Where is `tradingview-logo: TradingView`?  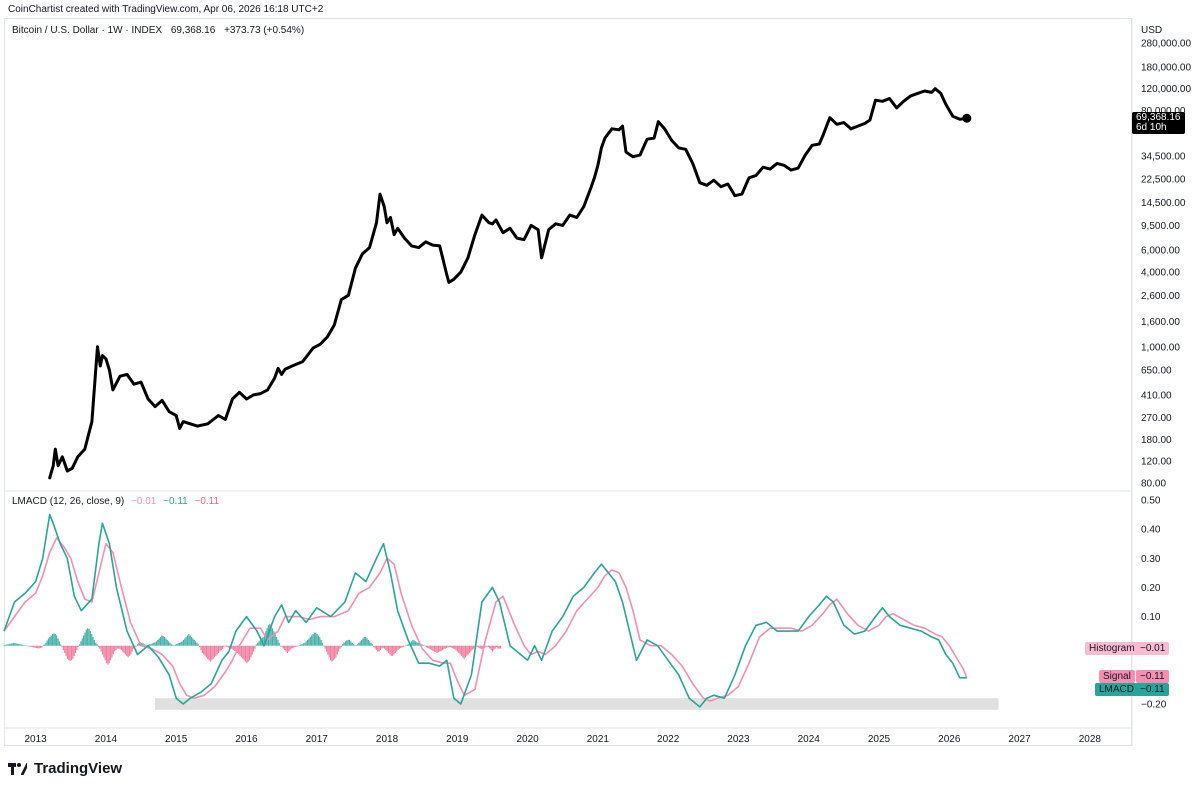
tradingview-logo: TradingView is located at coordinates (65, 768).